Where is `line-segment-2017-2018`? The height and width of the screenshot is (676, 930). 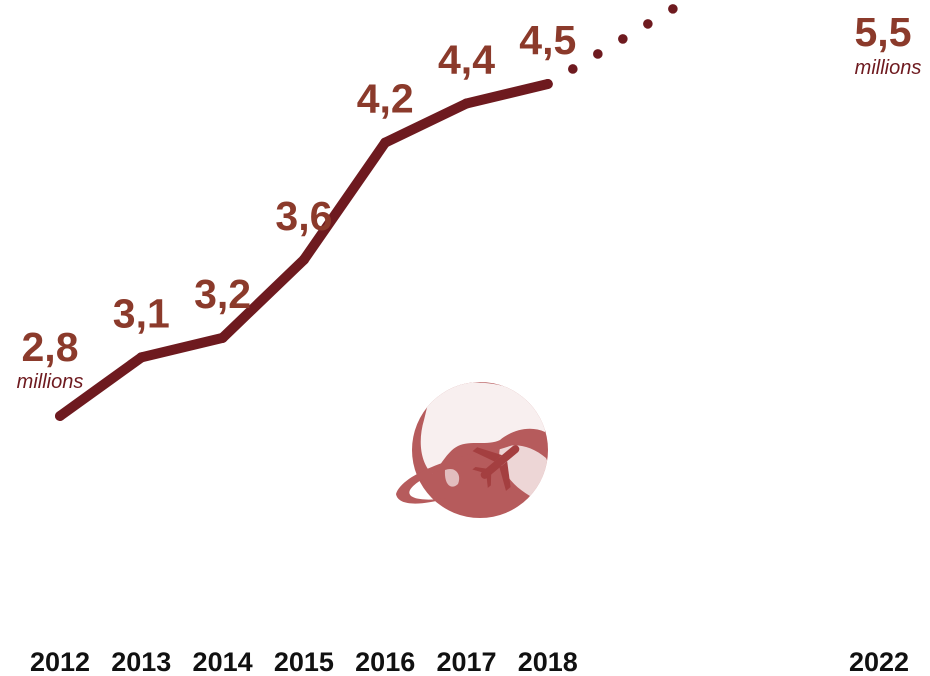 line-segment-2017-2018 is located at coordinates (507, 93).